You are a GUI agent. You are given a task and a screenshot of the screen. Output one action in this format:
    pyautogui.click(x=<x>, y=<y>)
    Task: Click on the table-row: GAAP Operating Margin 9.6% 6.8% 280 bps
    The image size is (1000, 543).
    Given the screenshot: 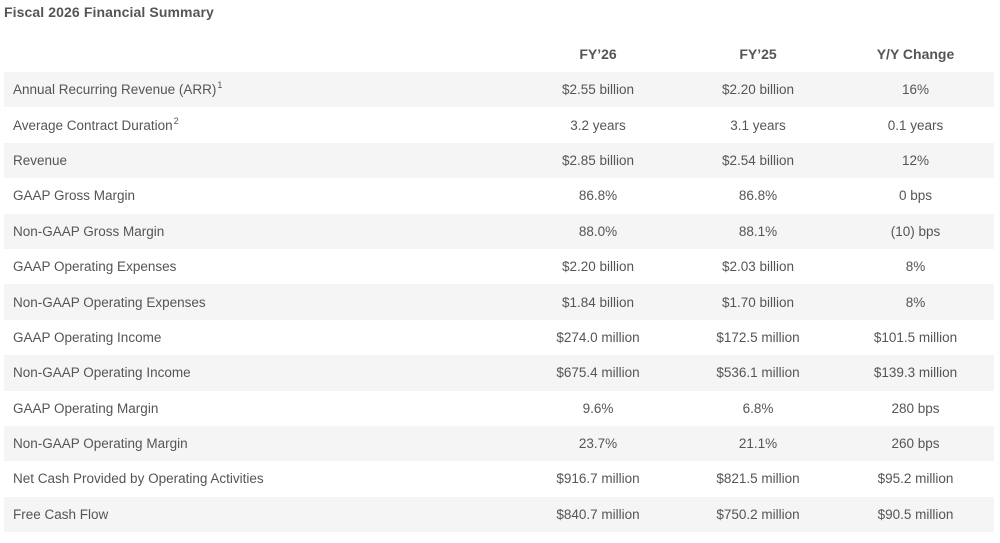 What is the action you would take?
    pyautogui.click(x=499, y=408)
    